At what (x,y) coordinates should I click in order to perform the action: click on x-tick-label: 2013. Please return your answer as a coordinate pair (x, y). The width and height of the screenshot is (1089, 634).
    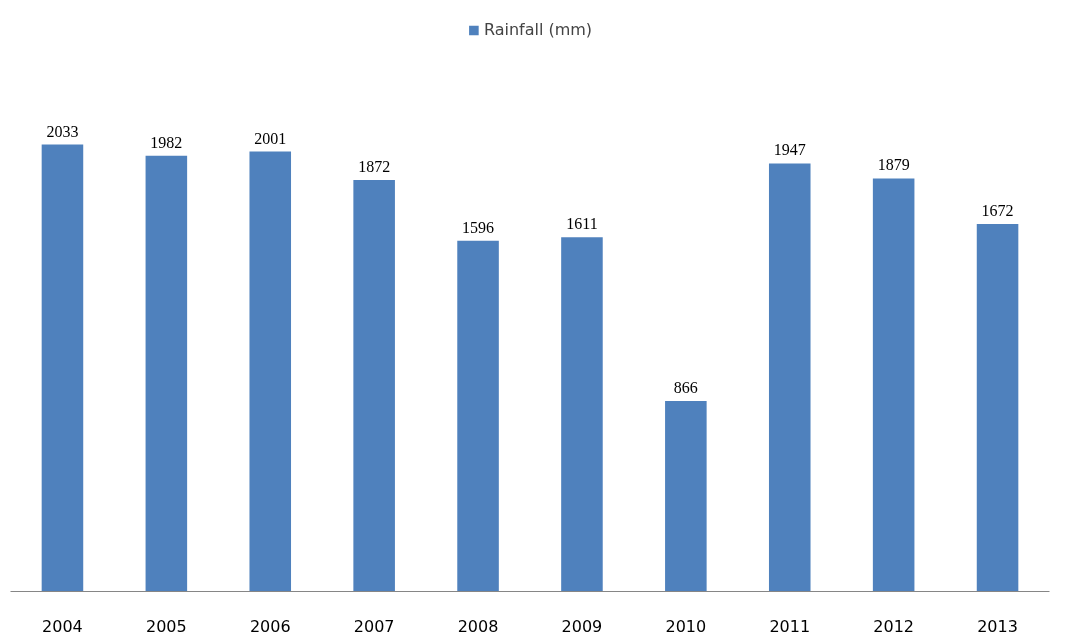
    Looking at the image, I should click on (997, 625).